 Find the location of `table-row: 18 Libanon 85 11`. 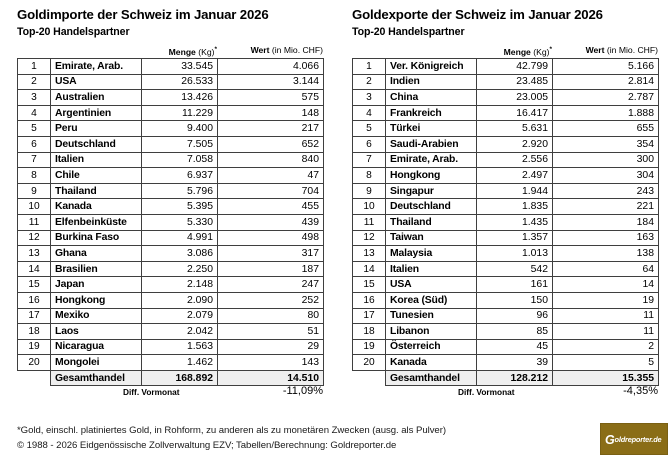

table-row: 18 Libanon 85 11 is located at coordinates (505, 331).